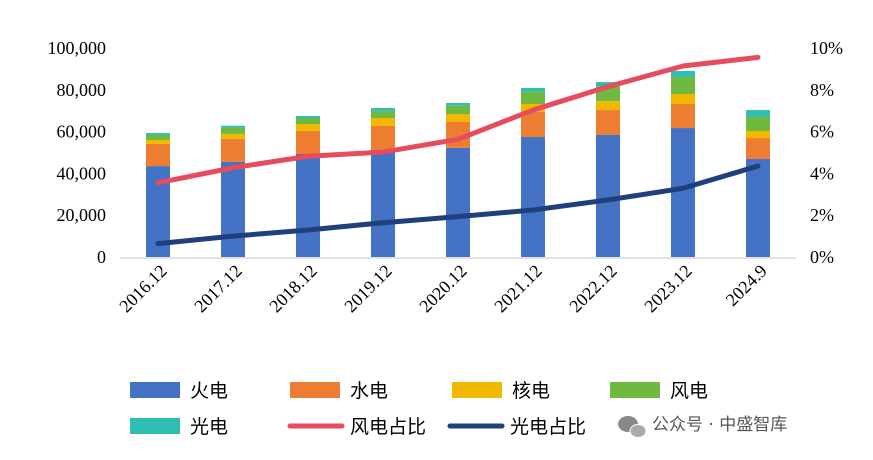 The image size is (873, 460). Describe the element at coordinates (82, 90) in the screenshot. I see `y-tick-label: 80,000` at that location.